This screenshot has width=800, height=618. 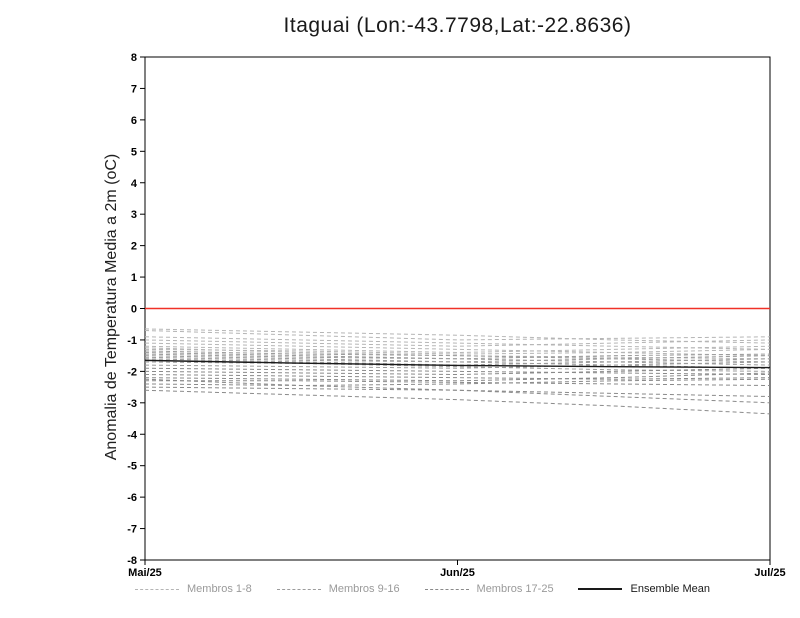 I want to click on y-tick-label: -7, so click(x=132, y=530).